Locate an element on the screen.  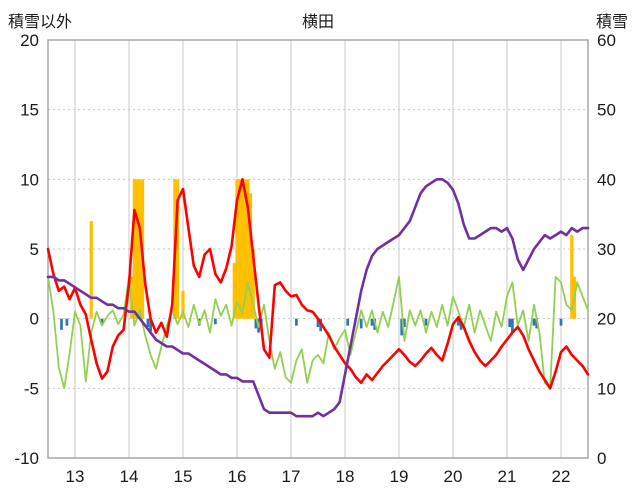
x-axis-tick-label: 15 is located at coordinates (183, 476).